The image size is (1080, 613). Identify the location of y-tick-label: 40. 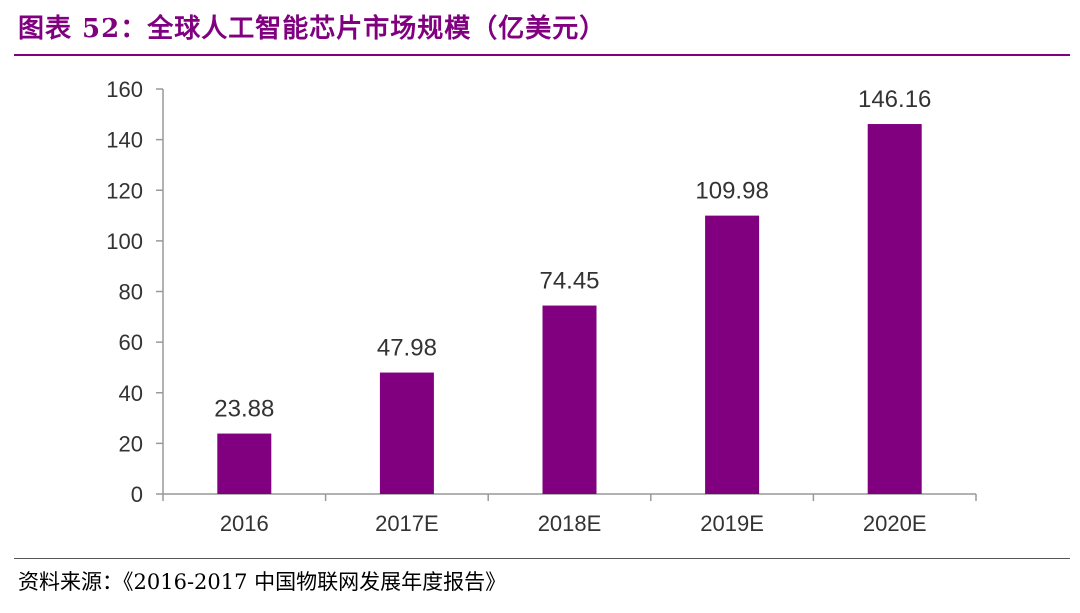
(131, 393).